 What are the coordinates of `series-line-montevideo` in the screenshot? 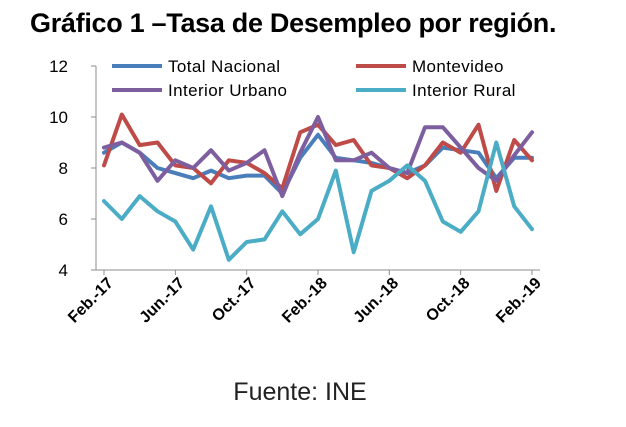 It's located at (318, 152).